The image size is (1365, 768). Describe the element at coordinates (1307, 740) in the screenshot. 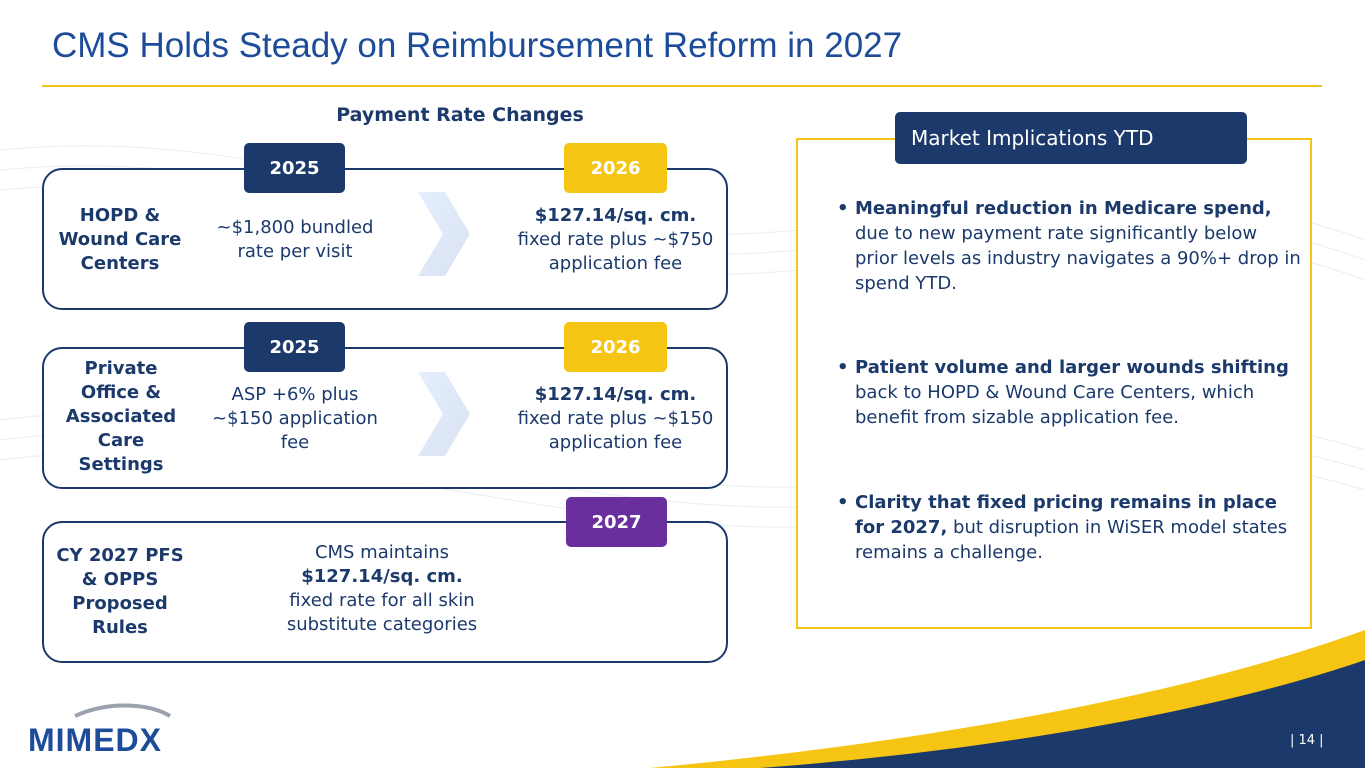

I see `page-number: | 14 |` at that location.